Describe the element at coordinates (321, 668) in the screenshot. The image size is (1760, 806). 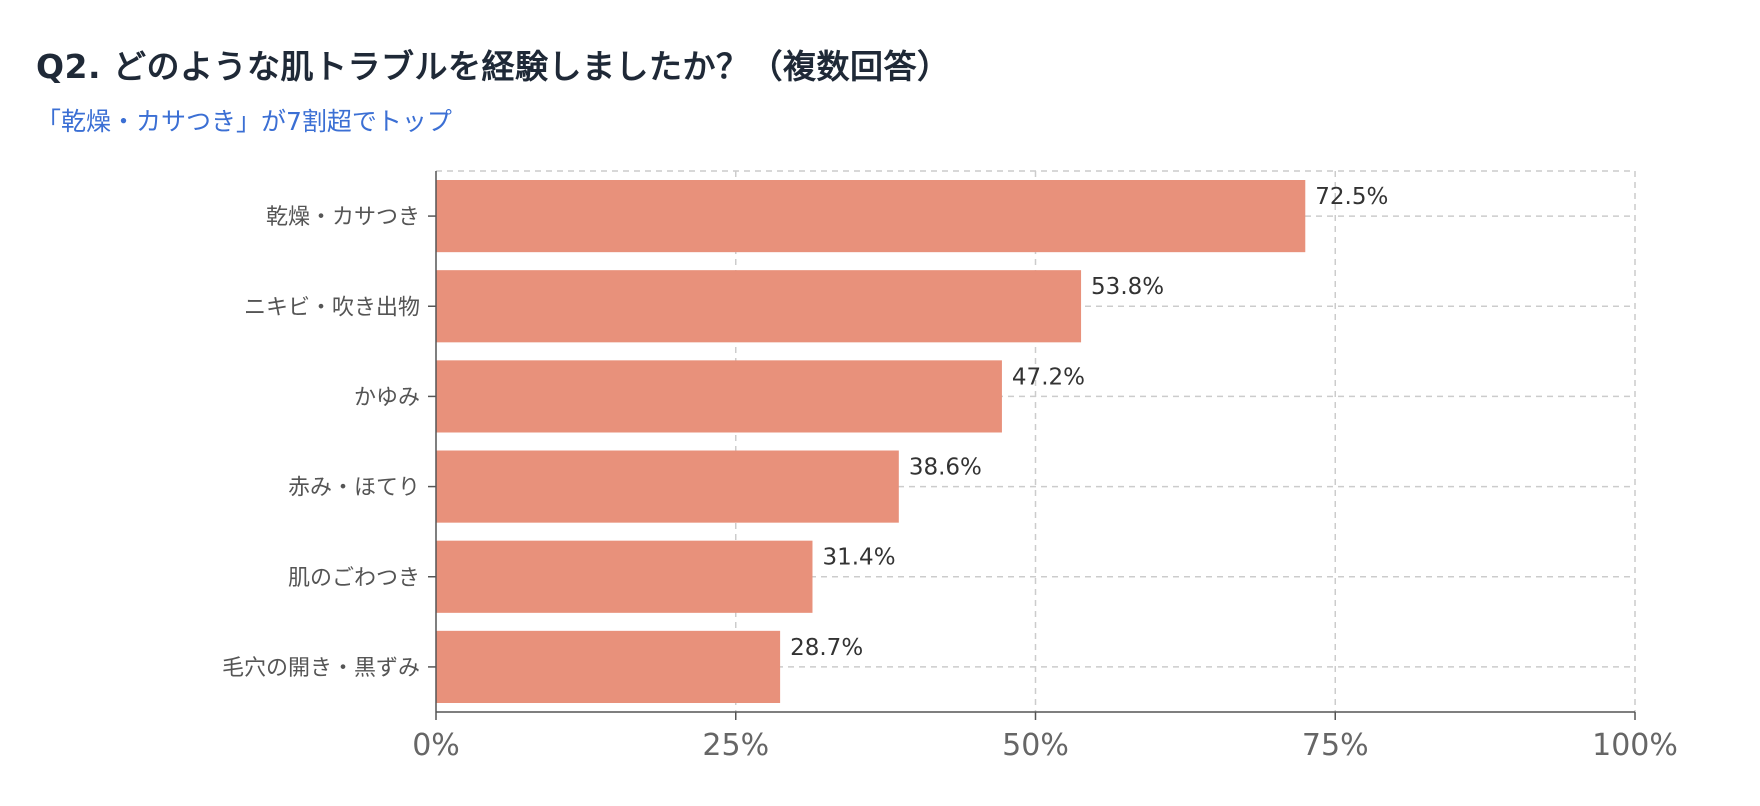
I see `y-tick-label: 毛穴の開き・黒ずみ` at that location.